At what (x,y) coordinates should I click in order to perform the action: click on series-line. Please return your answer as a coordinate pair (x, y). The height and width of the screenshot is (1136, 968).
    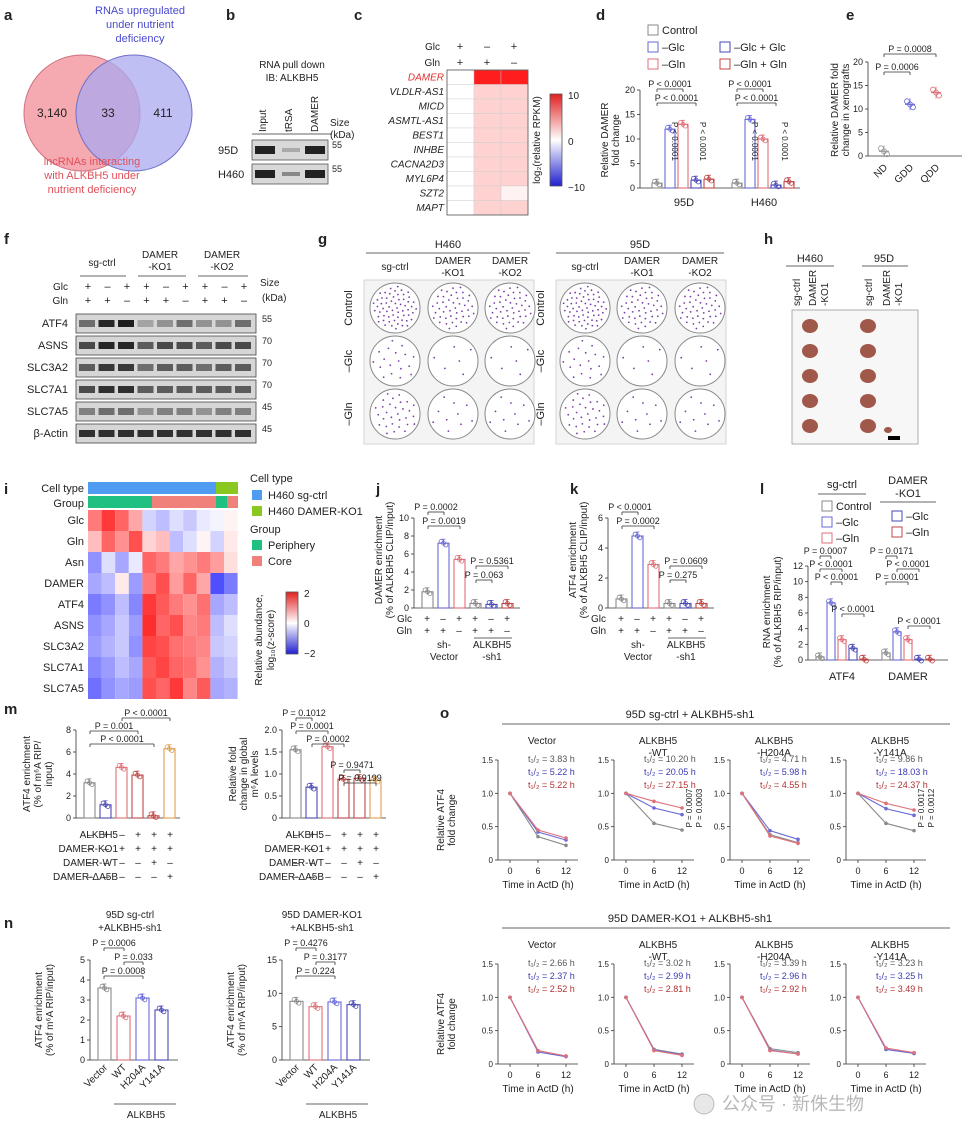
    Looking at the image, I should click on (886, 1025).